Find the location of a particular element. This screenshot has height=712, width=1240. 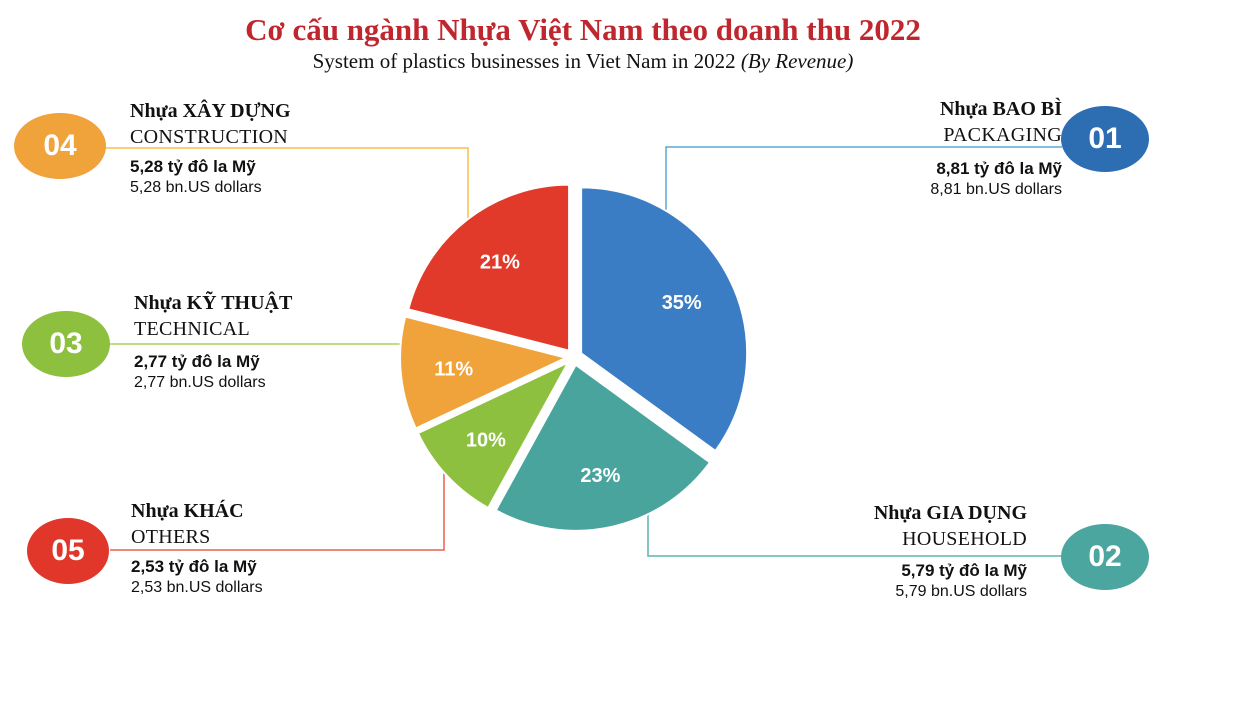

household-usd: 5,79 bn.US dollars is located at coordinates (961, 591).